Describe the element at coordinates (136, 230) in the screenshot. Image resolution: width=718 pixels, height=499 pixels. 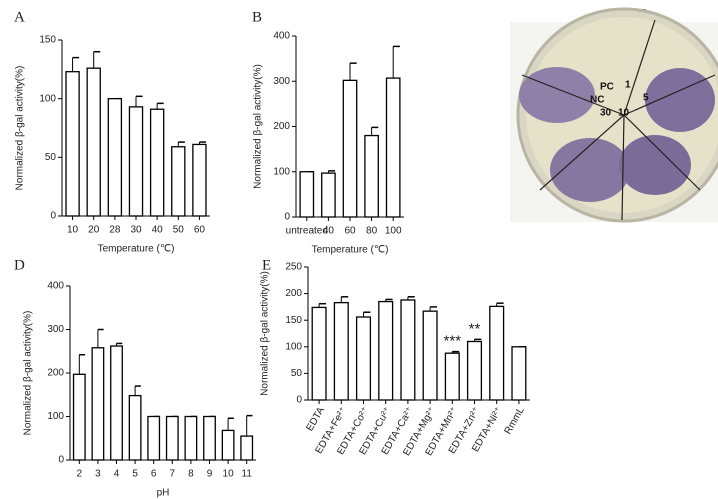
I see `x-tick-label: 30` at that location.